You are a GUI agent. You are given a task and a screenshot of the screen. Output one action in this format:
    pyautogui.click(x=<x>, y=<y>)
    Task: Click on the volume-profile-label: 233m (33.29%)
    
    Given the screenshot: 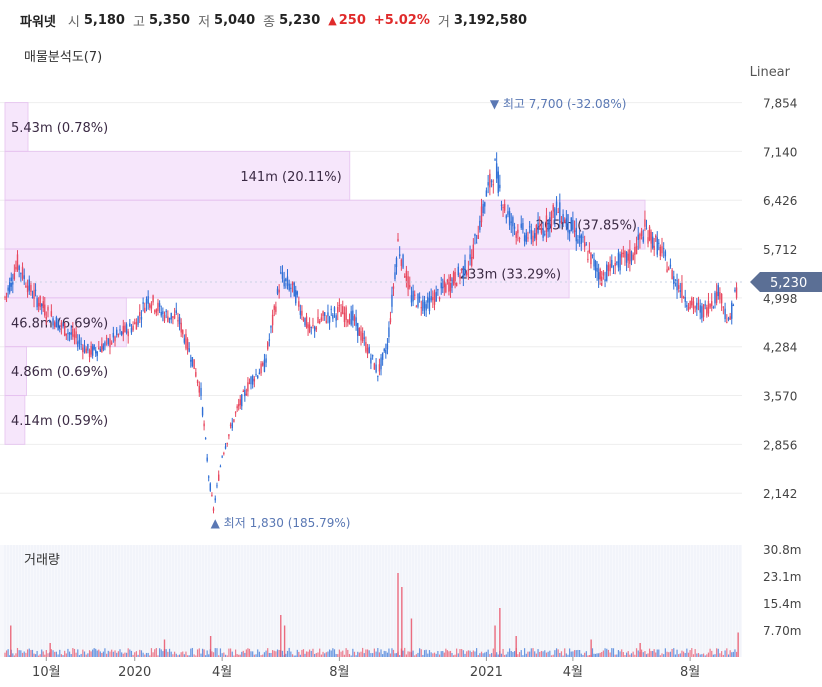 What is the action you would take?
    pyautogui.click(x=510, y=274)
    